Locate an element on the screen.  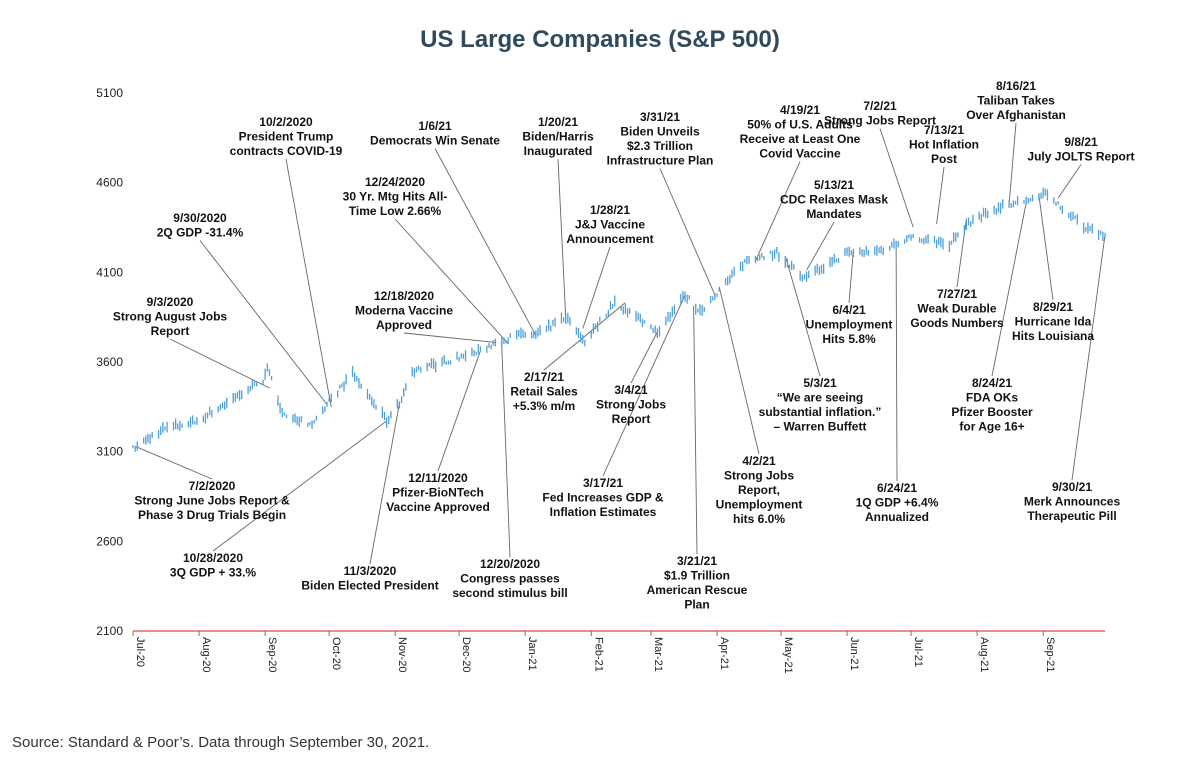
x-tick-label: Sep-21 is located at coordinates (1050, 654).